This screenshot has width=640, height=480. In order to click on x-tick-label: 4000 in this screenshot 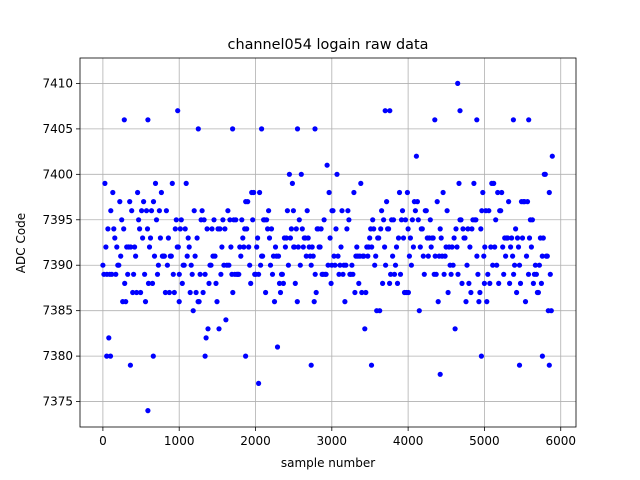, I will do `click(408, 441)`.